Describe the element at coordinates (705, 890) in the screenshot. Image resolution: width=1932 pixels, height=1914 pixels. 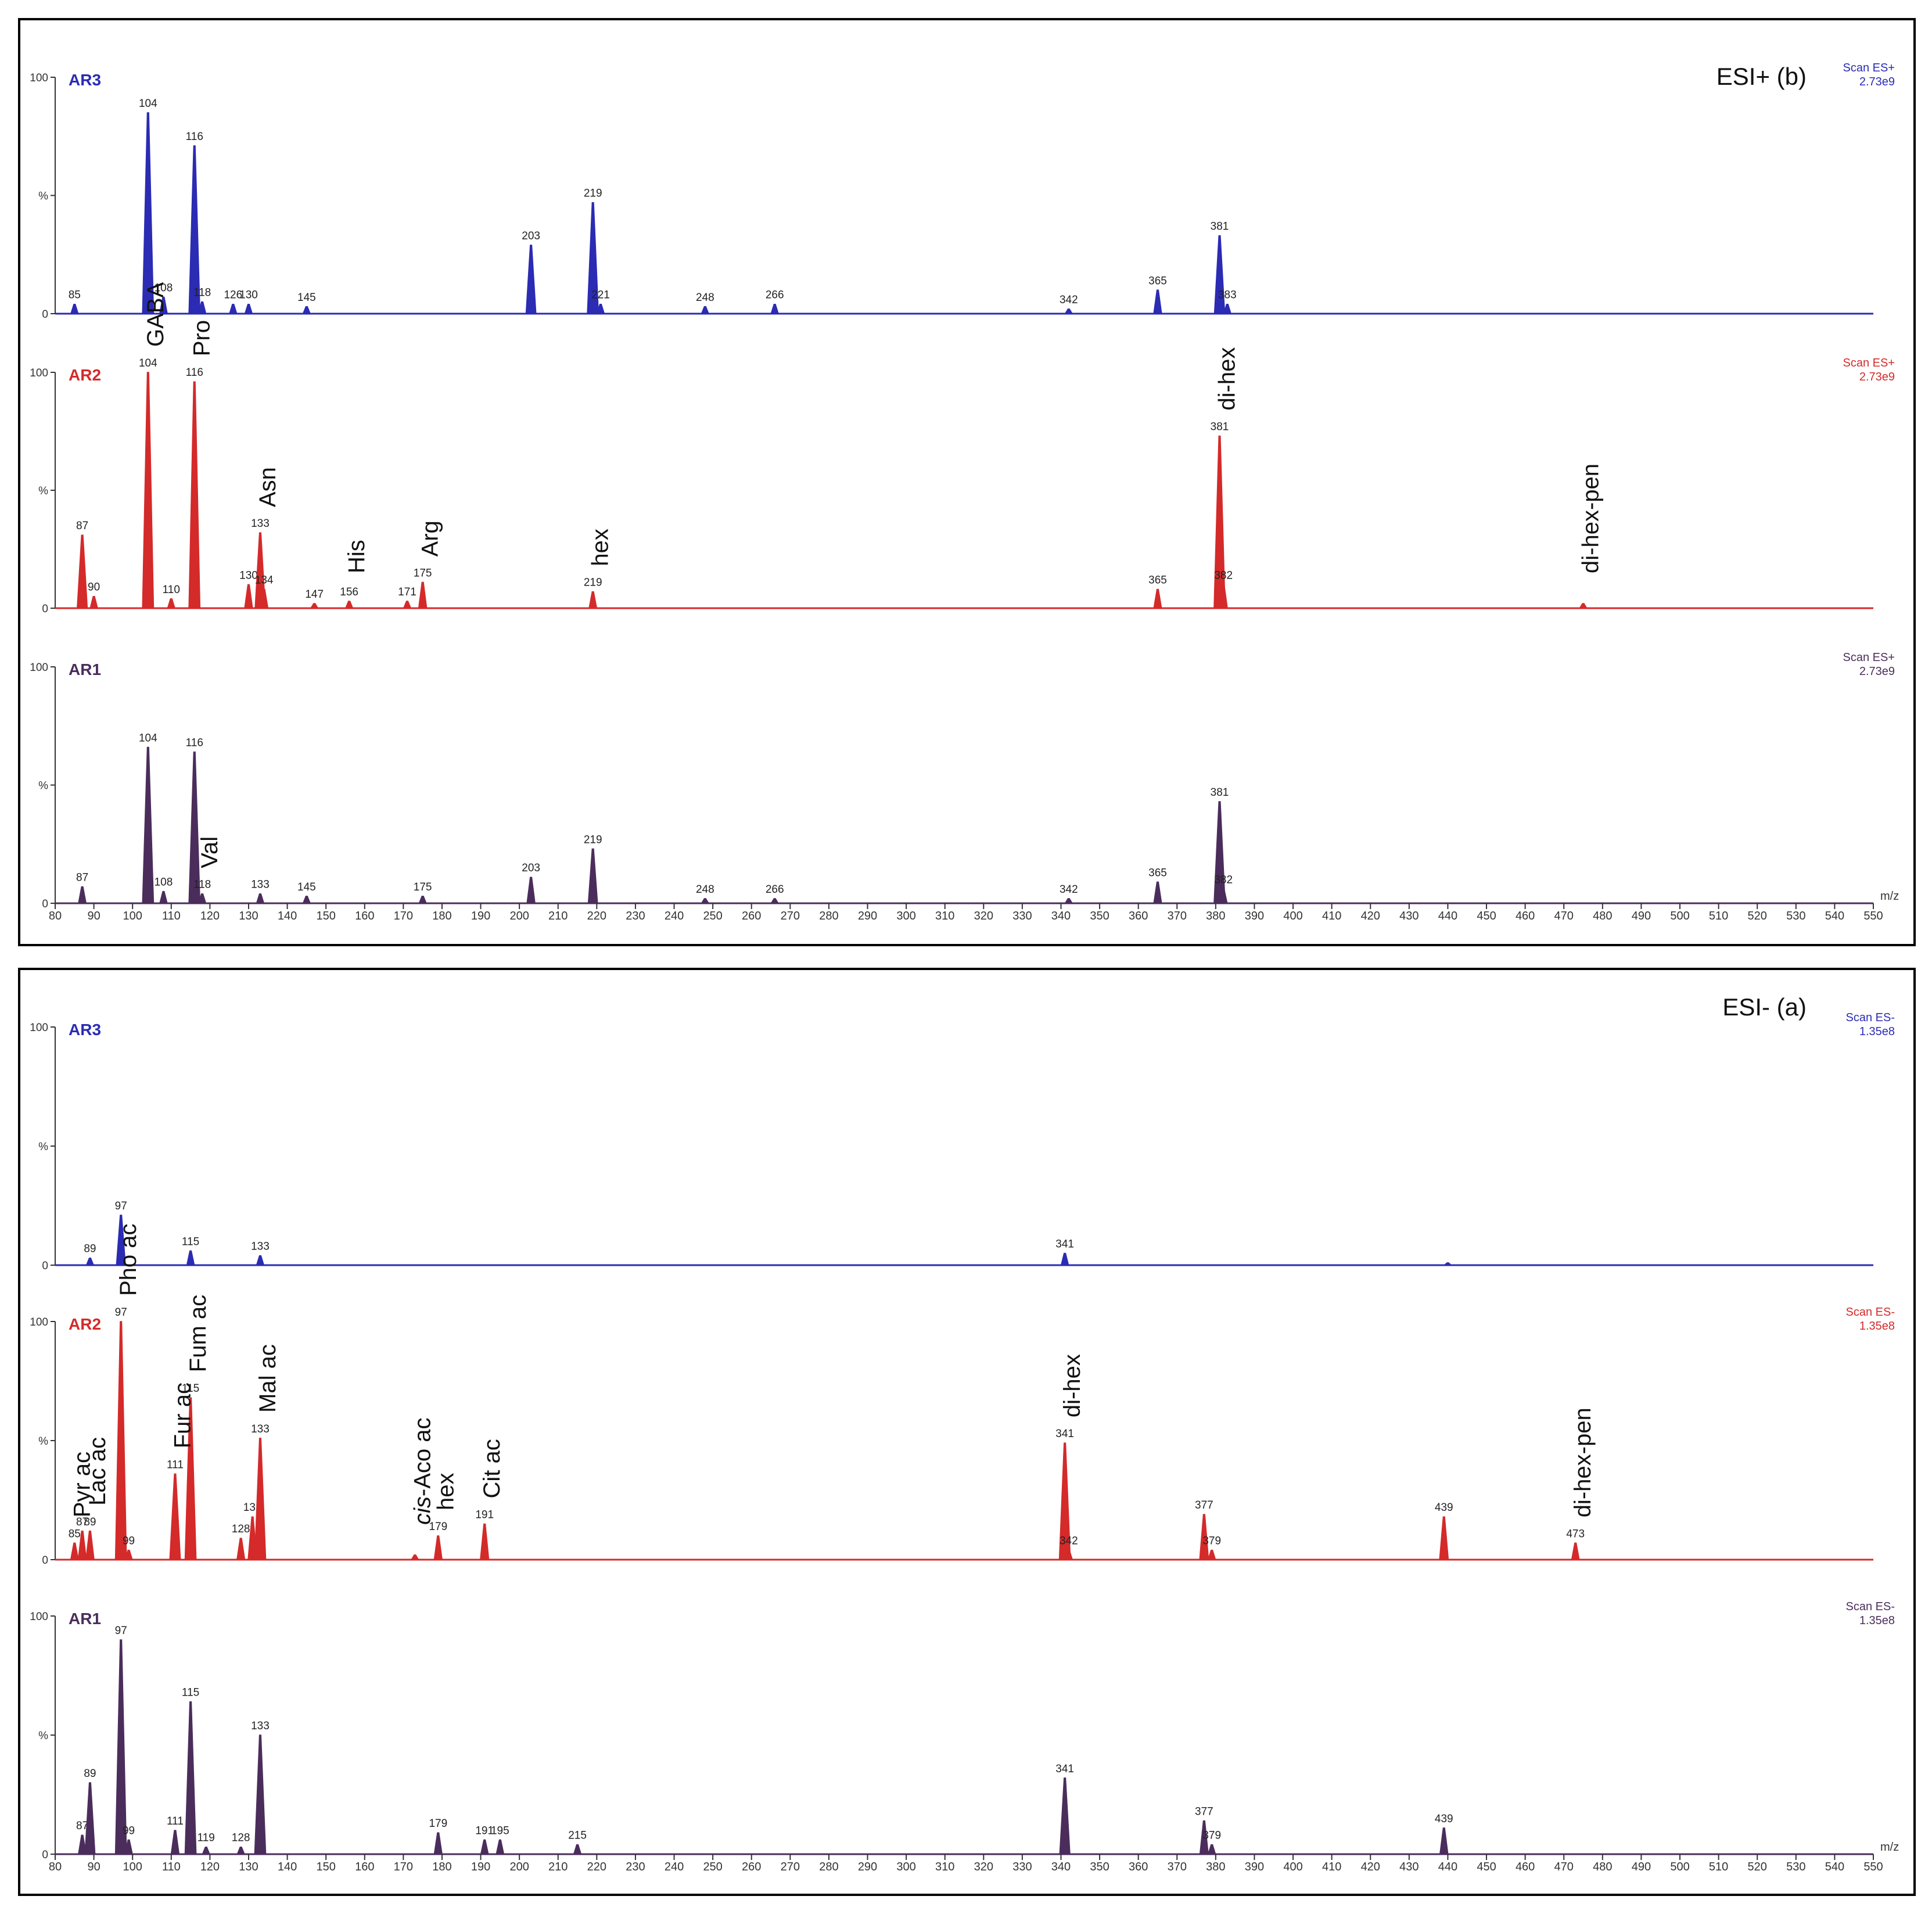
I see `peak-label: 248` at that location.